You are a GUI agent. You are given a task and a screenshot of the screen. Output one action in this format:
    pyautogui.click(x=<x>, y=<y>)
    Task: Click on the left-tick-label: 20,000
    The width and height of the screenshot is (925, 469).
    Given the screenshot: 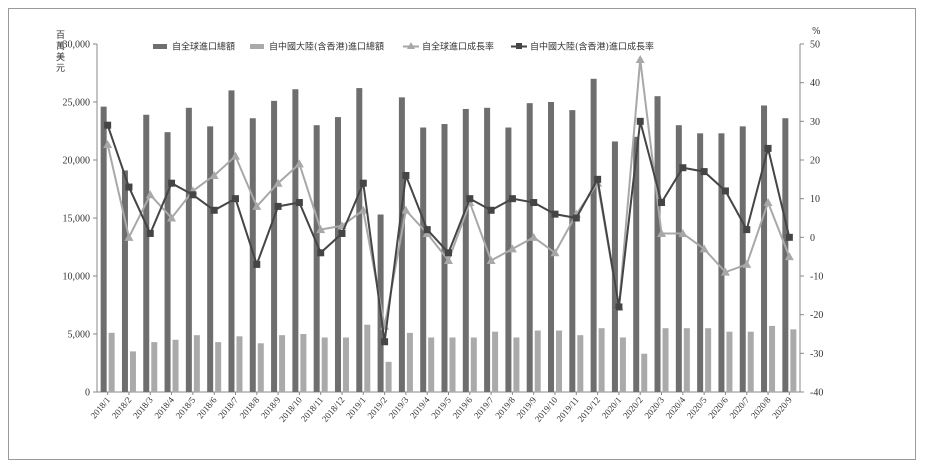 What is the action you would take?
    pyautogui.click(x=77, y=161)
    